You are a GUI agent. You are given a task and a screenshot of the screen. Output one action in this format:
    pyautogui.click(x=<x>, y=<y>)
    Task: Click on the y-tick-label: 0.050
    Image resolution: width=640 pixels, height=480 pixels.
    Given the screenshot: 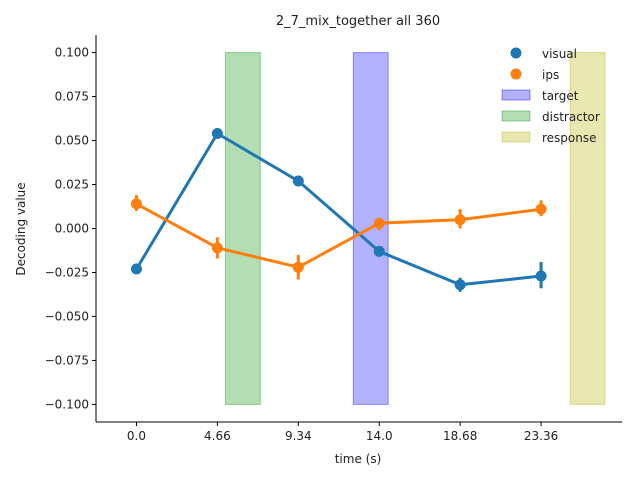 What is the action you would take?
    pyautogui.click(x=72, y=141)
    